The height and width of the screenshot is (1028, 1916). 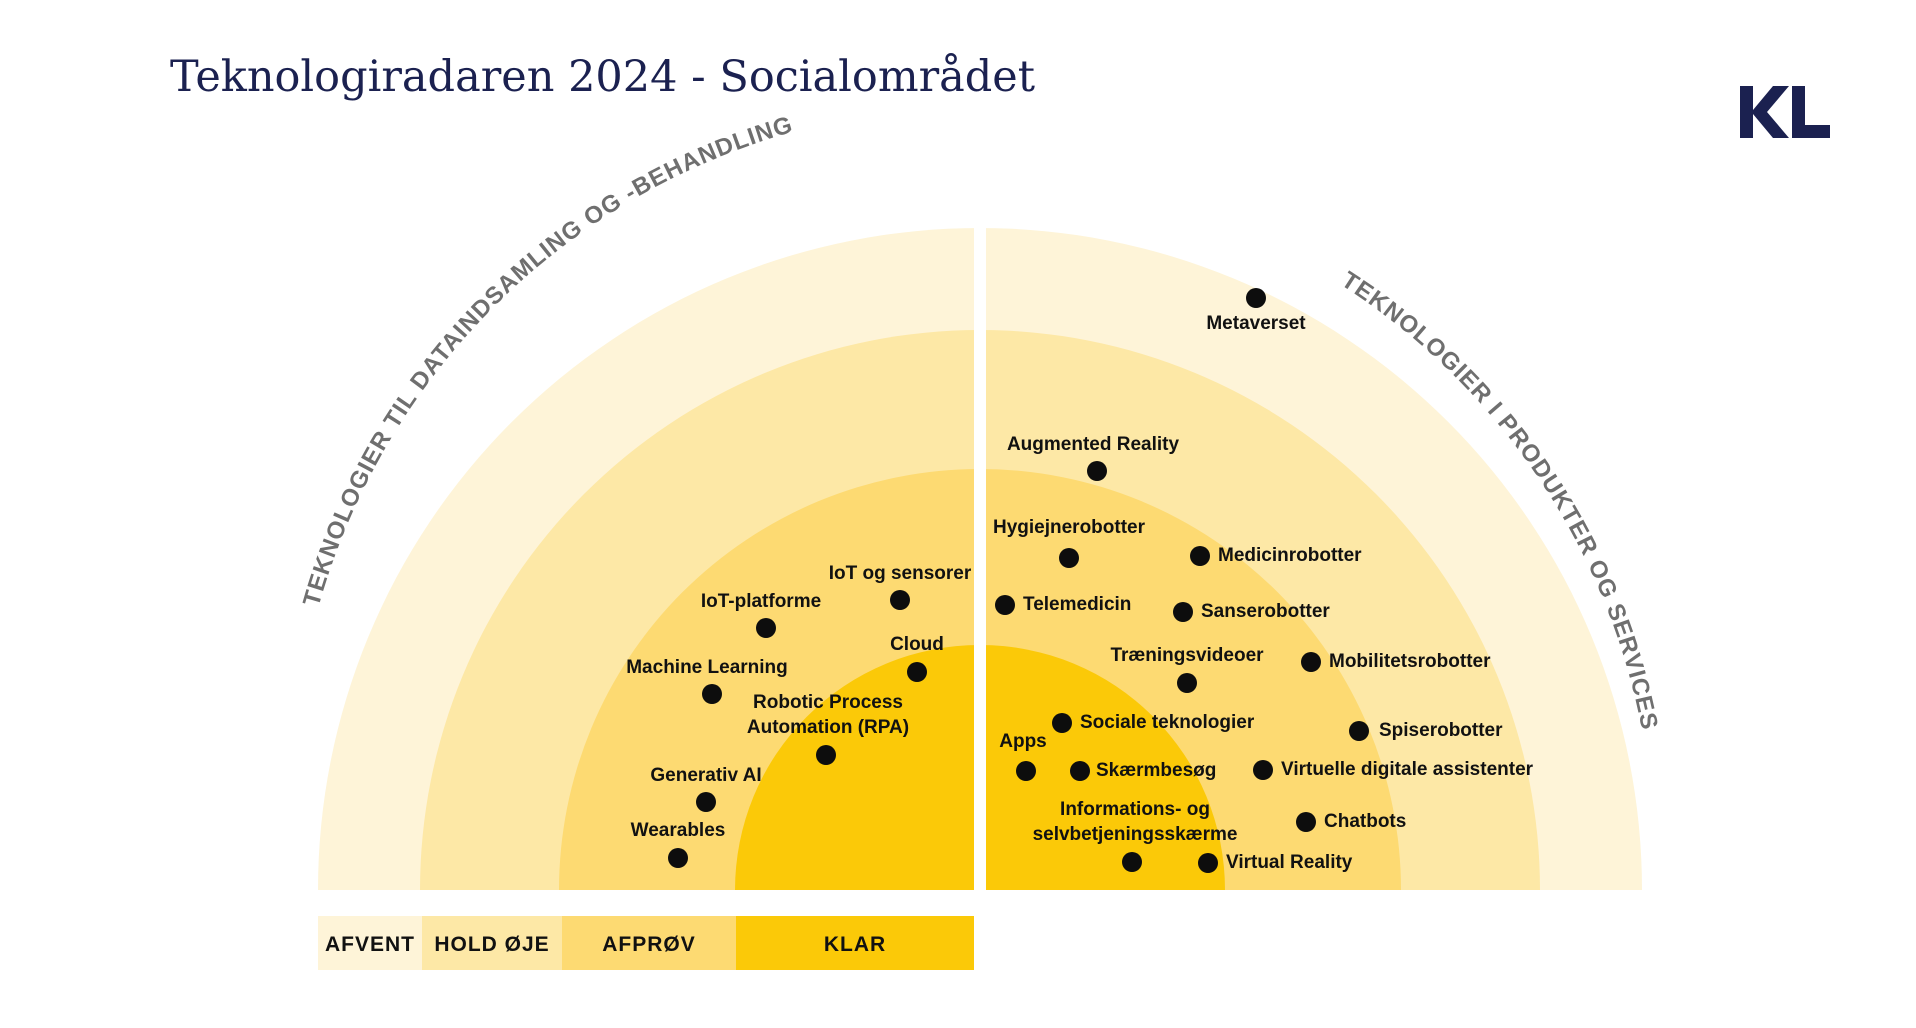 What do you see at coordinates (1069, 558) in the screenshot?
I see `tech-point-hygiejnerobotter` at bounding box center [1069, 558].